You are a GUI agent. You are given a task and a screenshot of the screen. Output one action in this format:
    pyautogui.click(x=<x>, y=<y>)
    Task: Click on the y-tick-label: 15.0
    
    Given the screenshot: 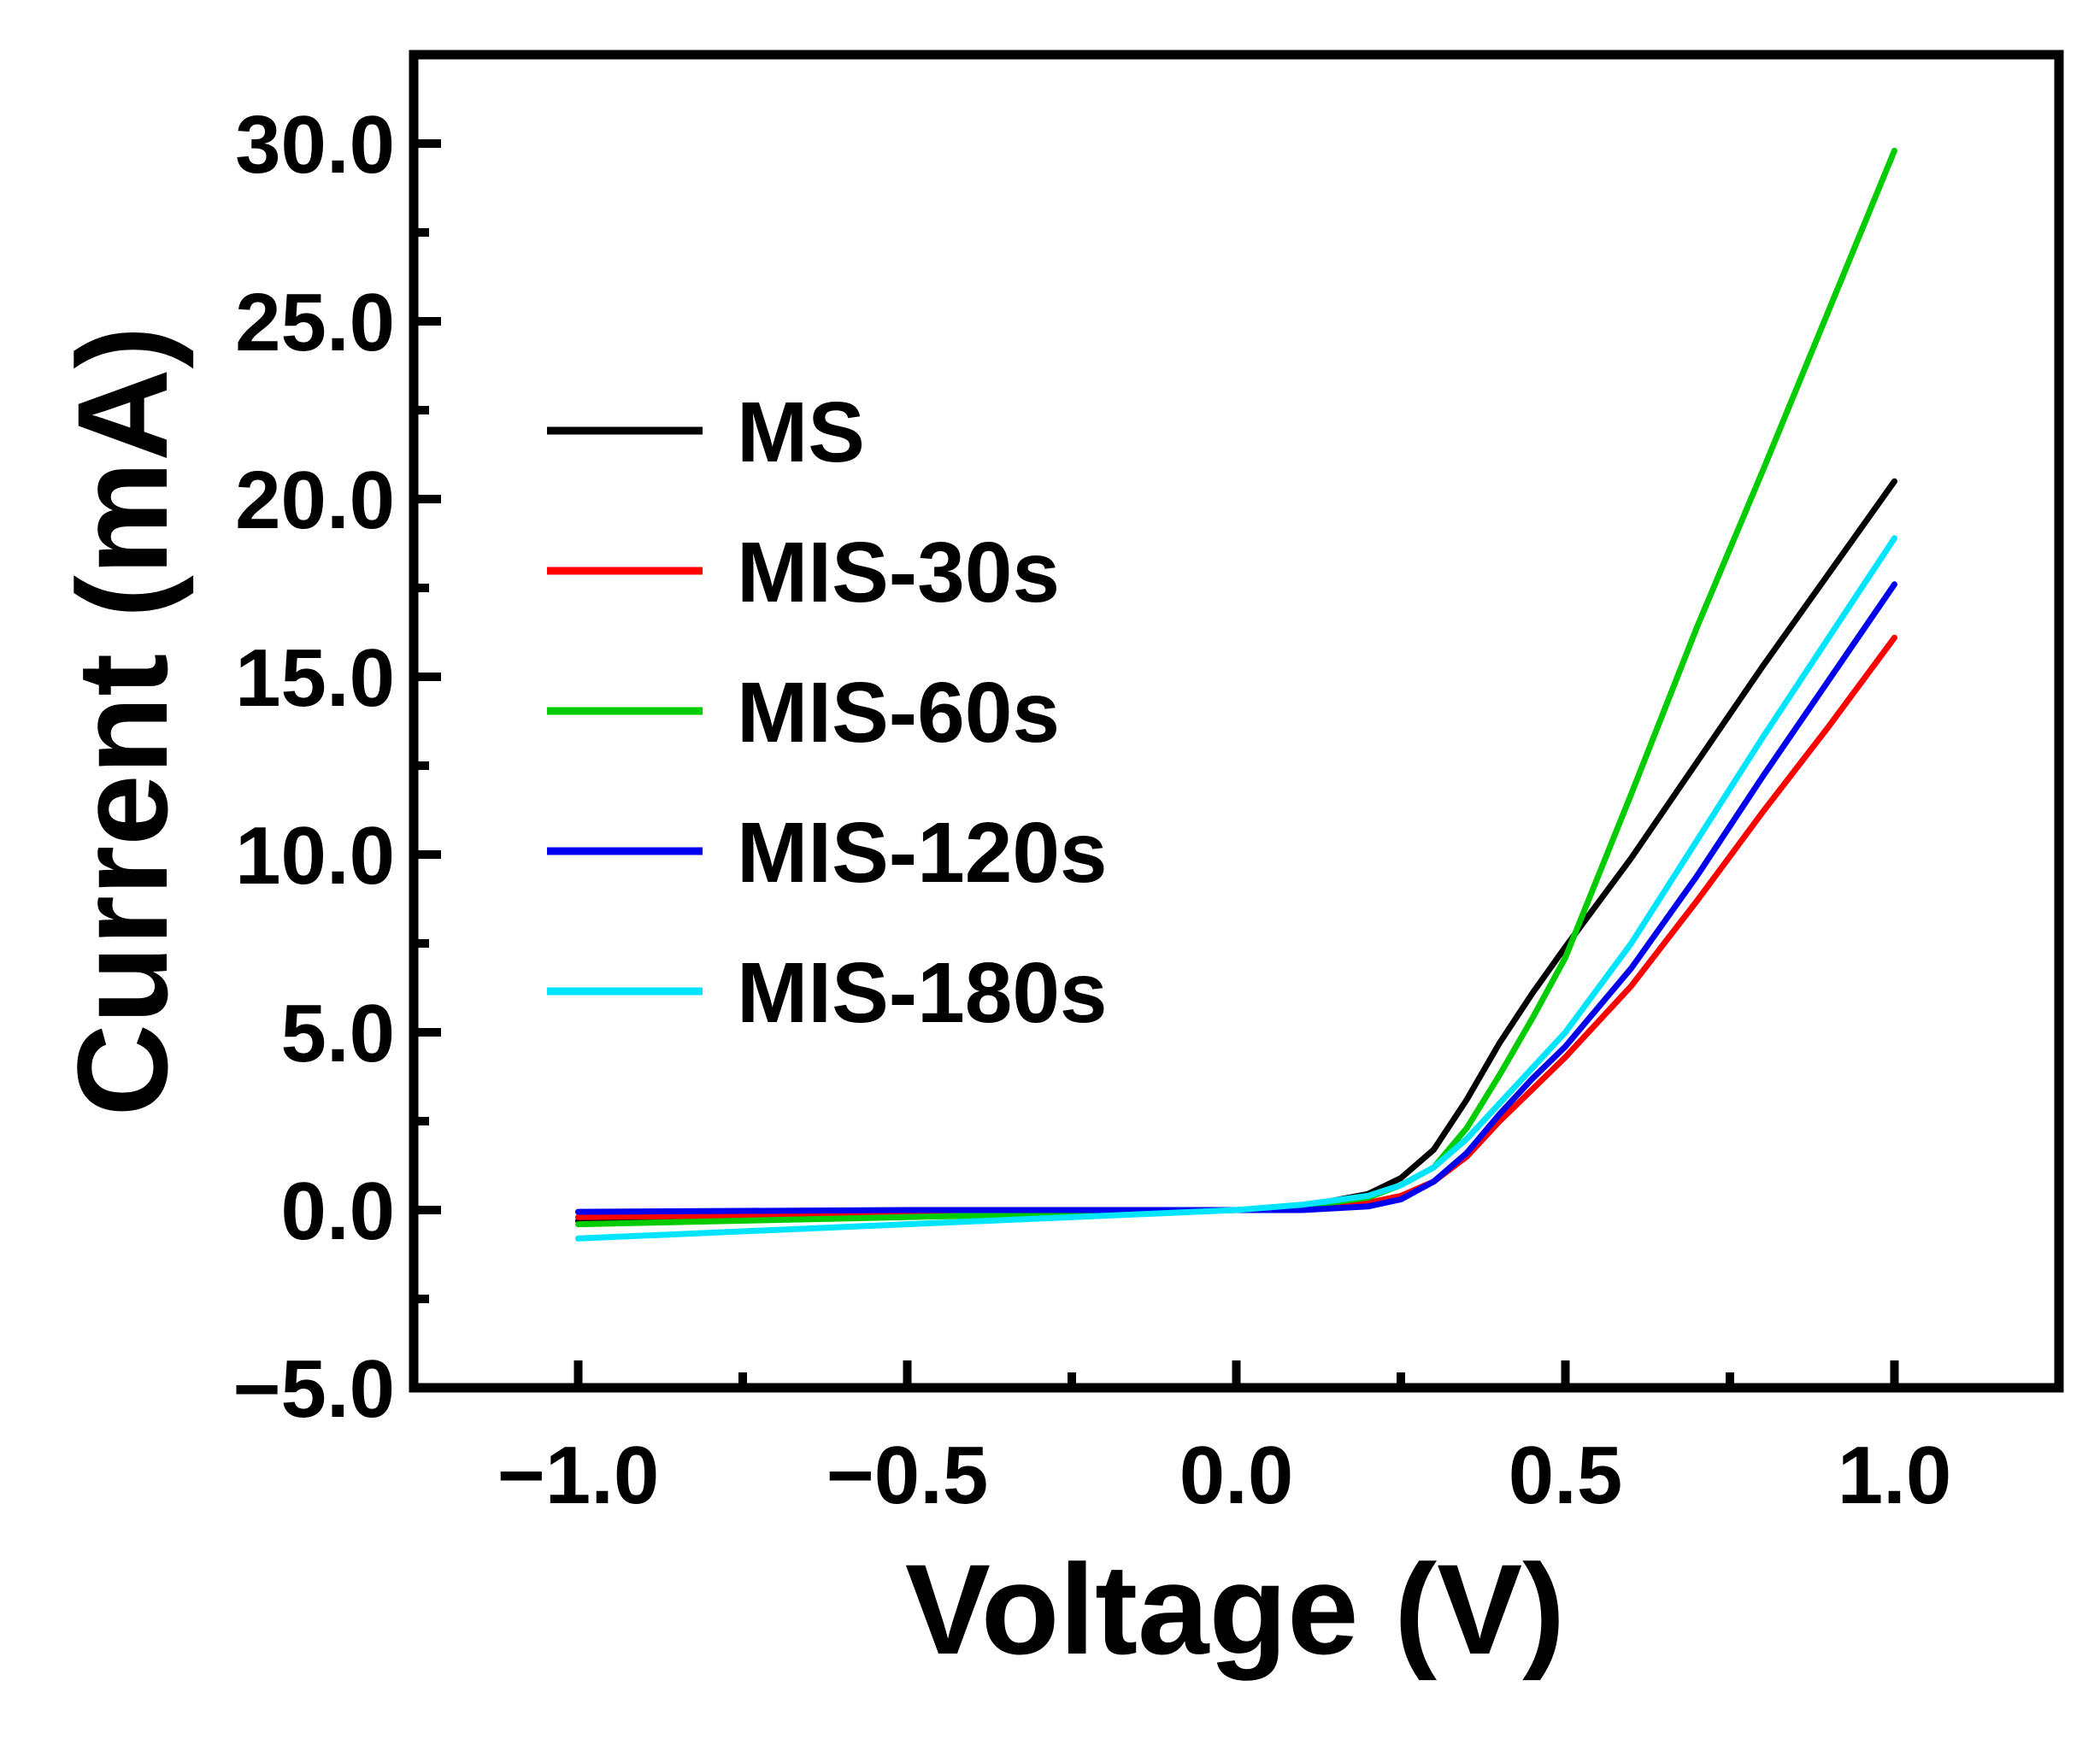 What is the action you would take?
    pyautogui.click(x=315, y=678)
    